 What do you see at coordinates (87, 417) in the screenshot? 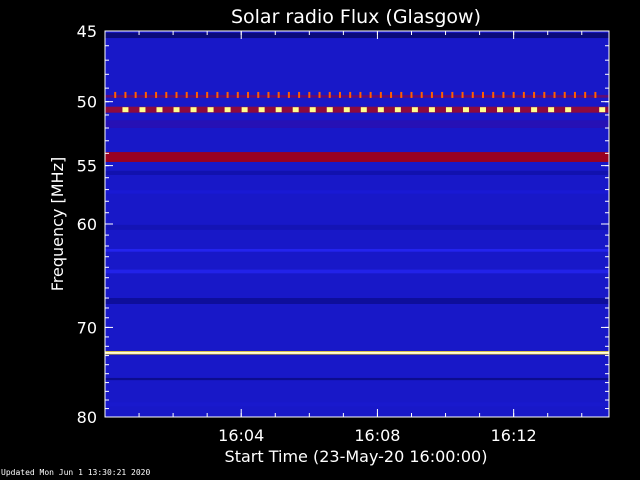
I see `y-tick-label-80: 80` at bounding box center [87, 417].